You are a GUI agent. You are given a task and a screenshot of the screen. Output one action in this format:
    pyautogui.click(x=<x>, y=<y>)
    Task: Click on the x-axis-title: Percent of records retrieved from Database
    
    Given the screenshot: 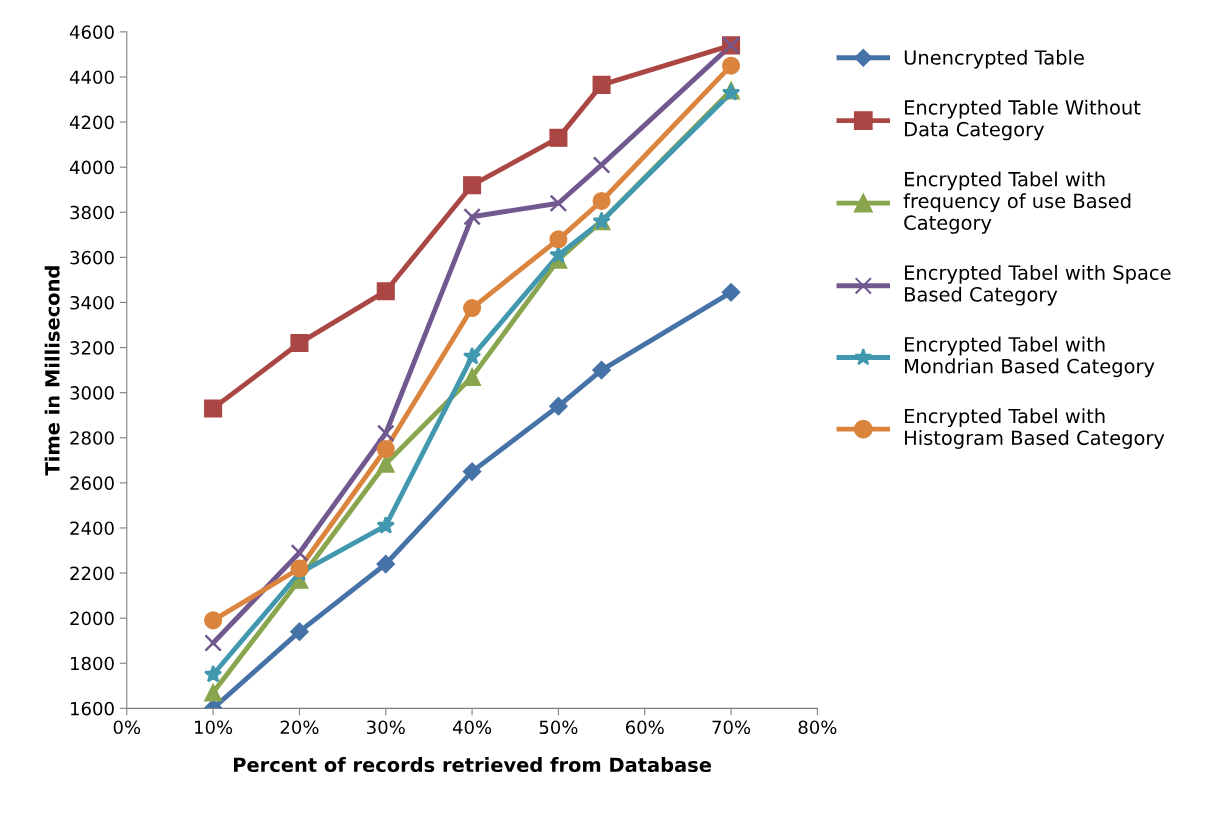 What is the action you would take?
    pyautogui.click(x=473, y=765)
    